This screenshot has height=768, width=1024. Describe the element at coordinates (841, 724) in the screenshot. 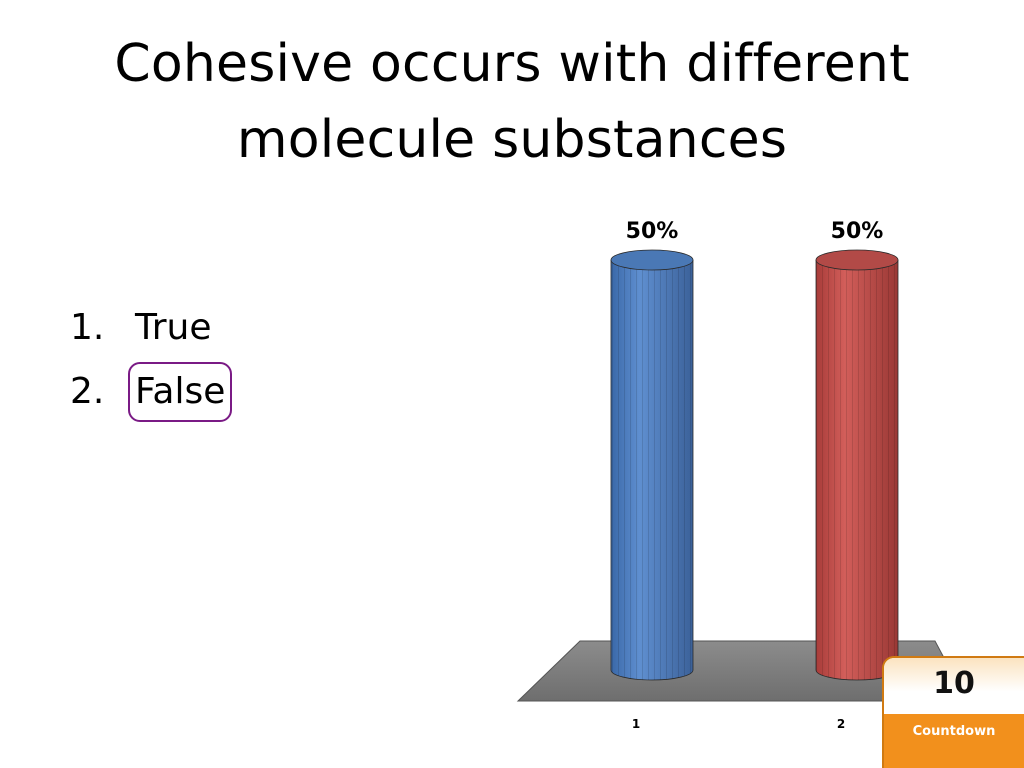

I see `category-label: 2` at that location.